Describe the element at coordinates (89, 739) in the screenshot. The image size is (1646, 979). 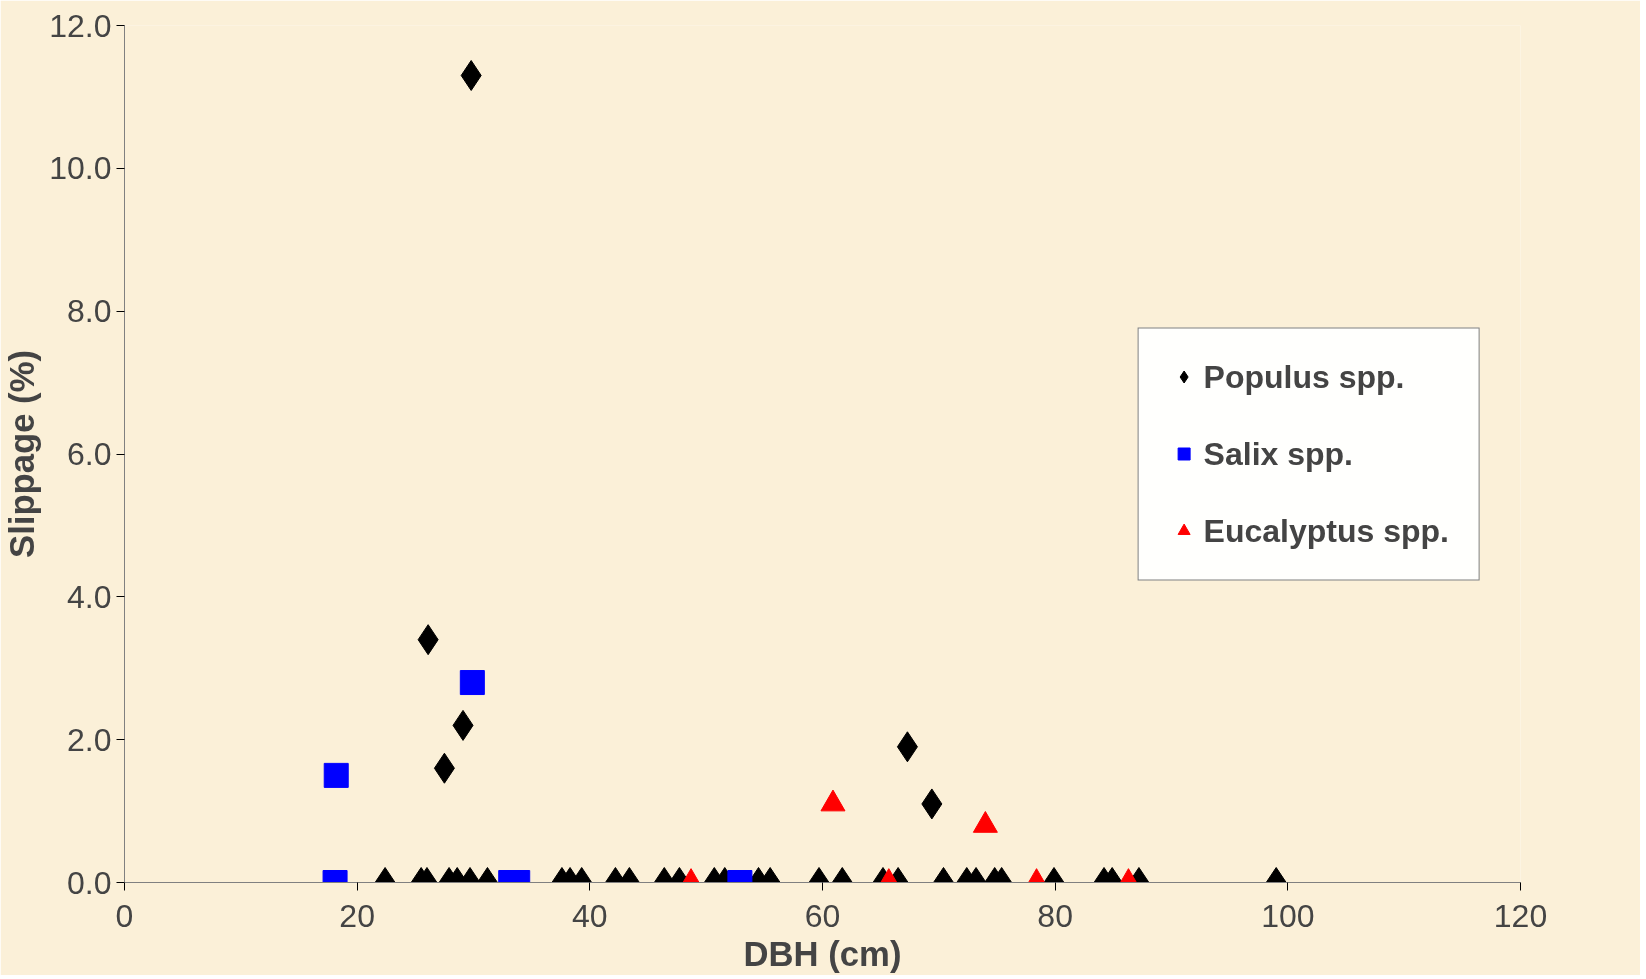
I see `y-tick-label: 2.0` at that location.